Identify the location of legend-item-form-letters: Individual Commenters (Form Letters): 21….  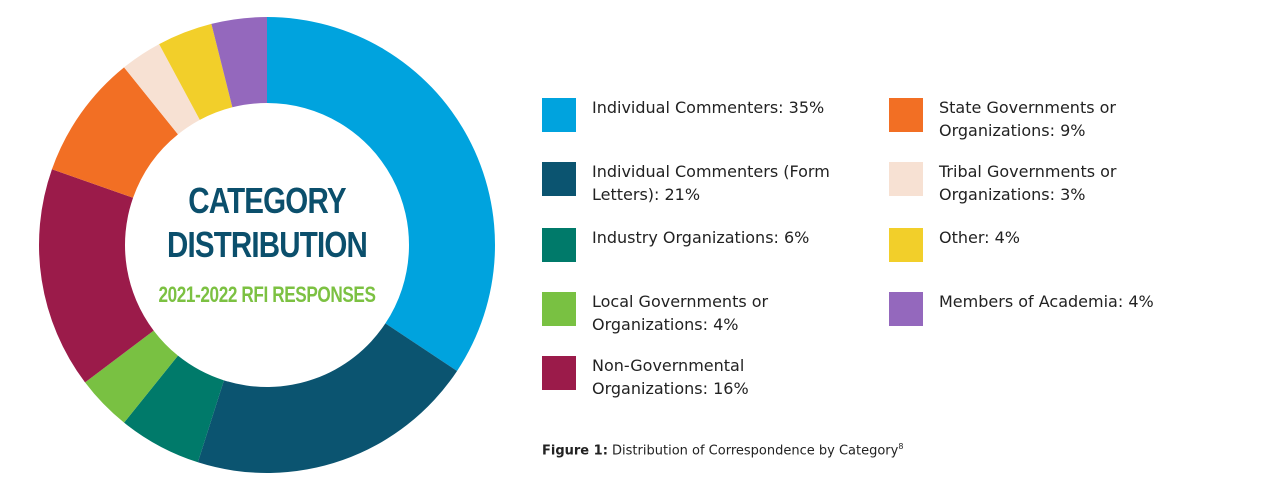
(687, 184).